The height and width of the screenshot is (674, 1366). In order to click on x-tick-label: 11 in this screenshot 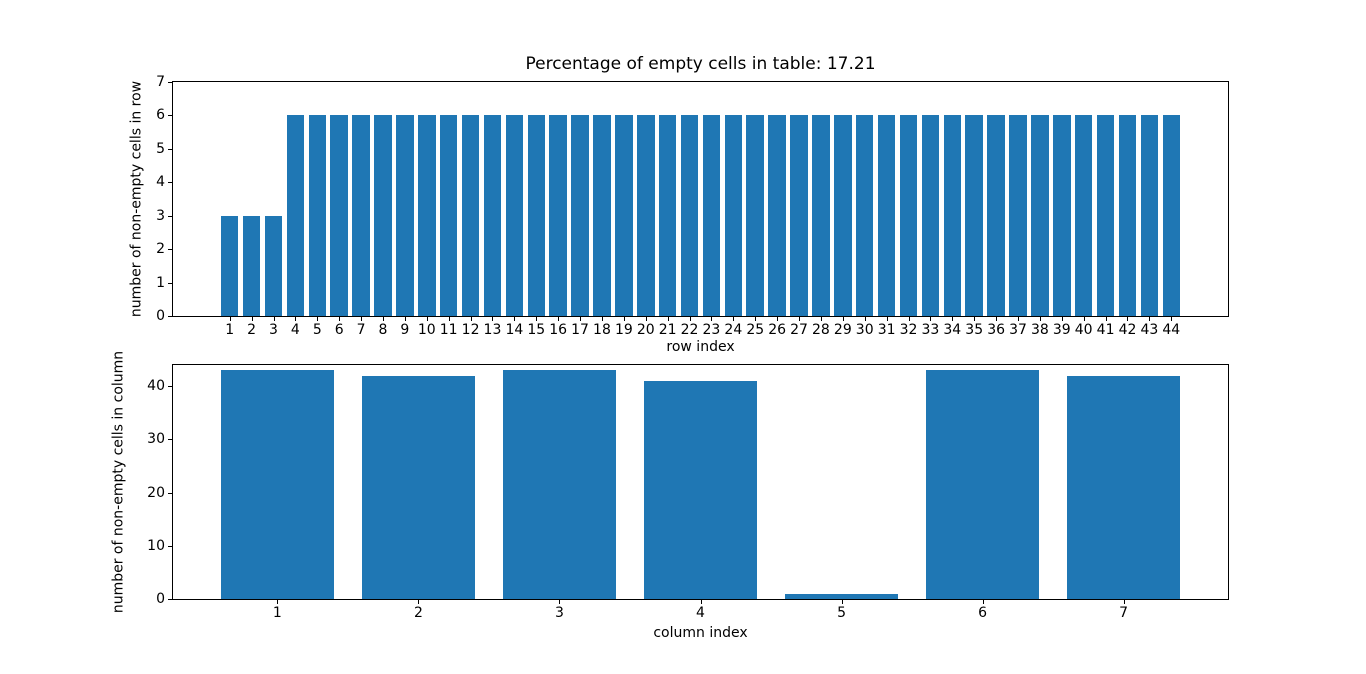, I will do `click(448, 330)`.